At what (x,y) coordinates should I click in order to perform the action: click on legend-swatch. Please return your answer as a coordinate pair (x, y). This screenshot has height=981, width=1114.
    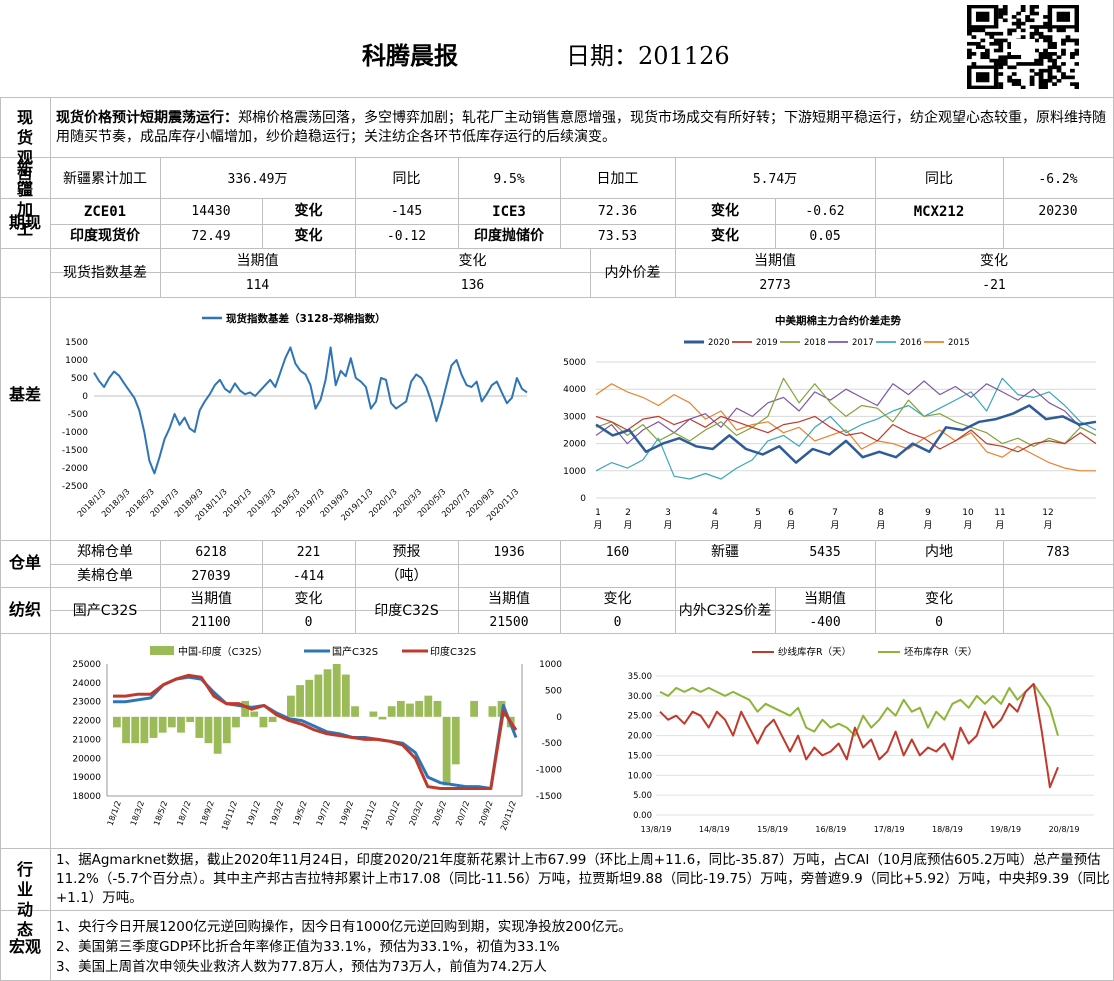
    Looking at the image, I should click on (162, 650).